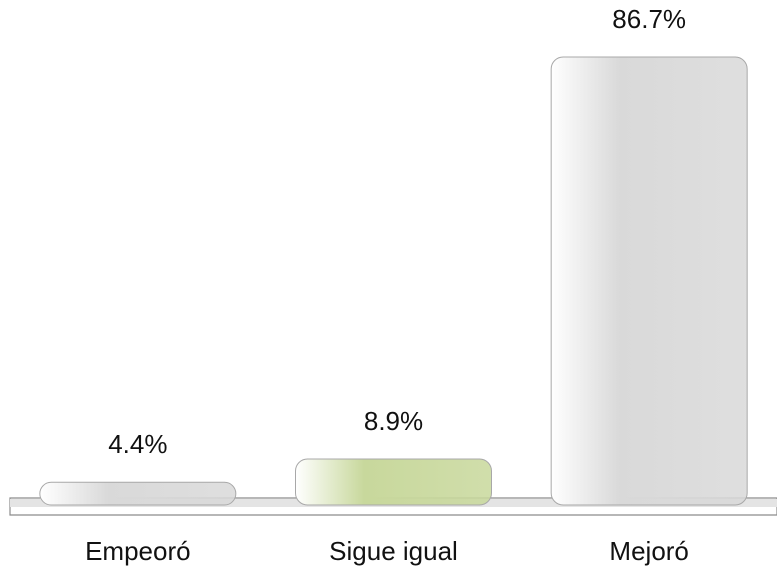  Describe the element at coordinates (648, 551) in the screenshot. I see `x-tick-label: Mejoró` at that location.